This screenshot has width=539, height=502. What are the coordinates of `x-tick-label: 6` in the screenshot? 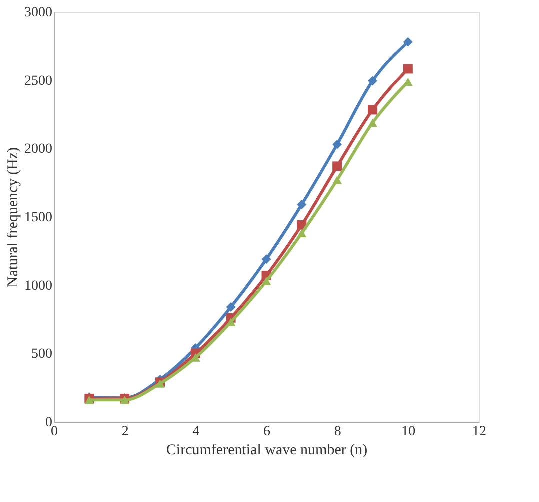 It's located at (267, 432).